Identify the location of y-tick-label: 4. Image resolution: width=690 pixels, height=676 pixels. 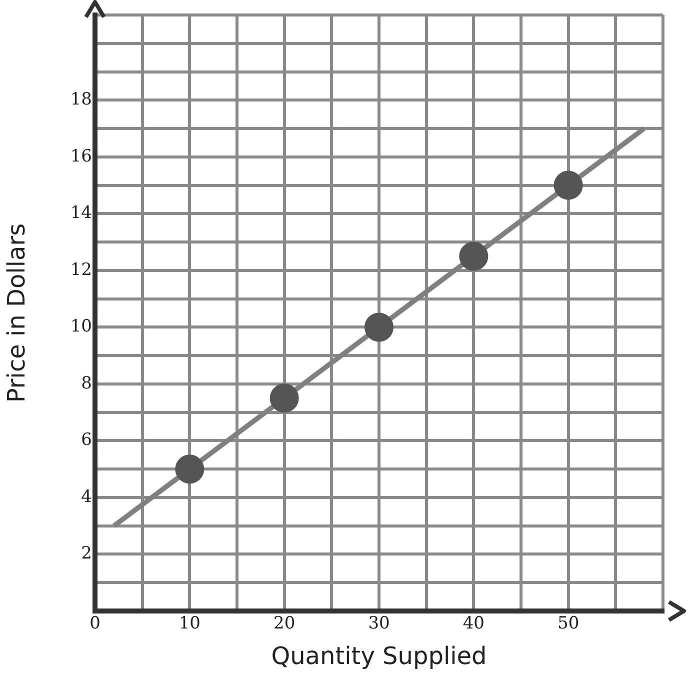
(86, 496).